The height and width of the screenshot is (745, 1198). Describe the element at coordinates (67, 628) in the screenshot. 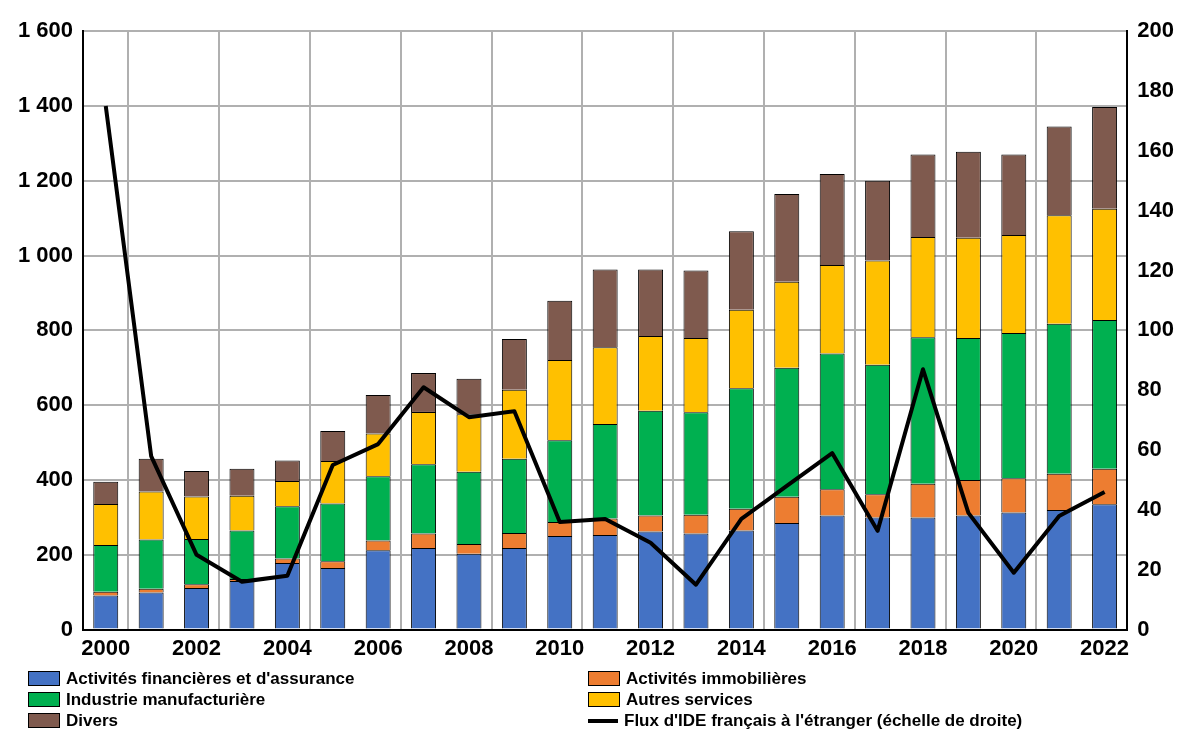

I see `y-tick-label: 0` at that location.